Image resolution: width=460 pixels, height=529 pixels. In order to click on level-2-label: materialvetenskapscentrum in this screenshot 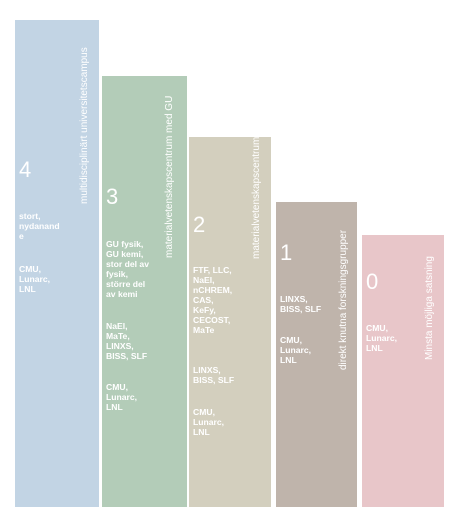, I will do `click(256, 197)`.